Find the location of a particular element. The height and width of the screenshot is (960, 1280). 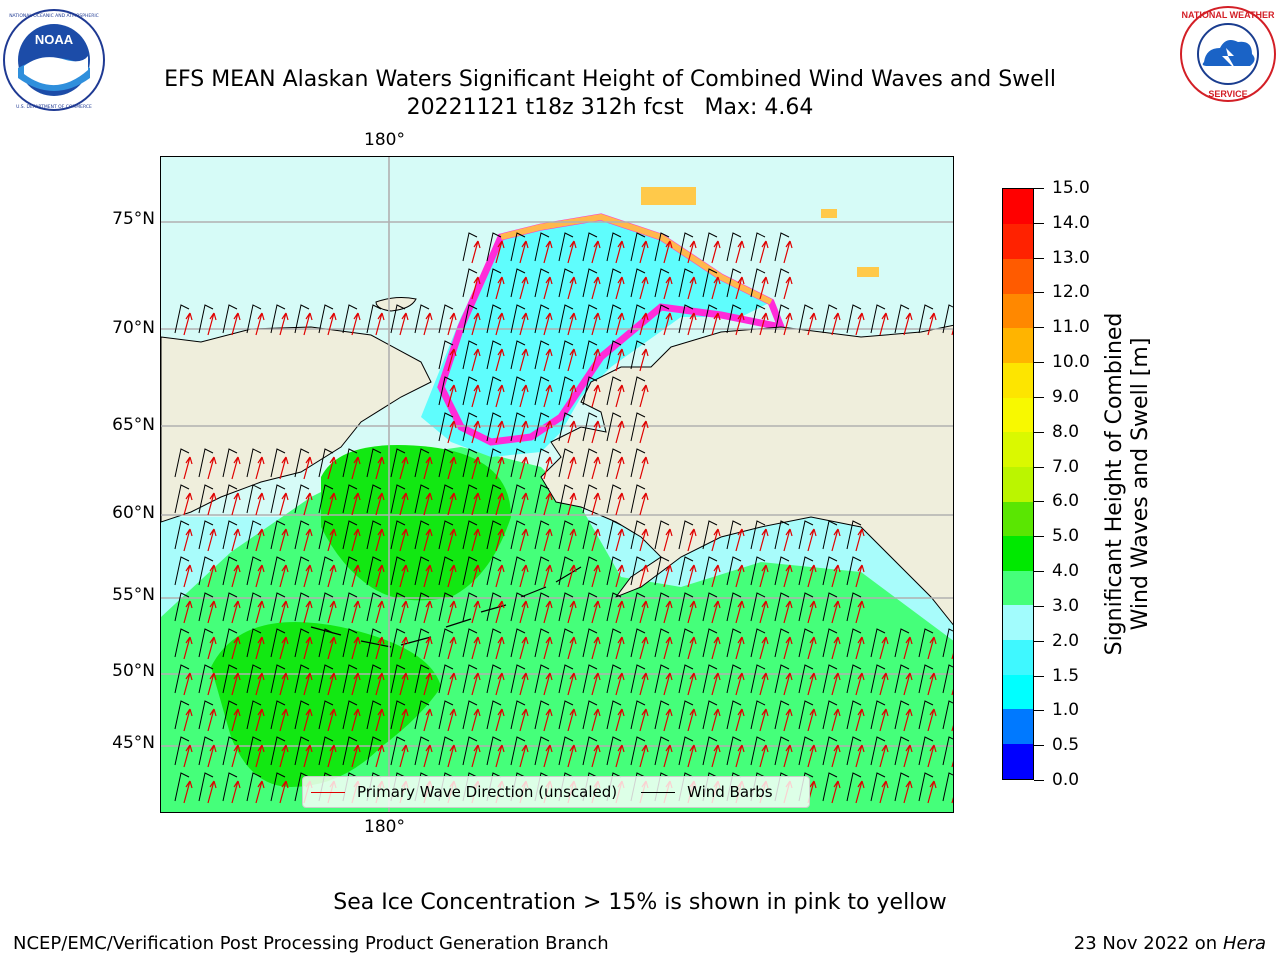

colorbar-tick-label: 3.0 is located at coordinates (1066, 605).